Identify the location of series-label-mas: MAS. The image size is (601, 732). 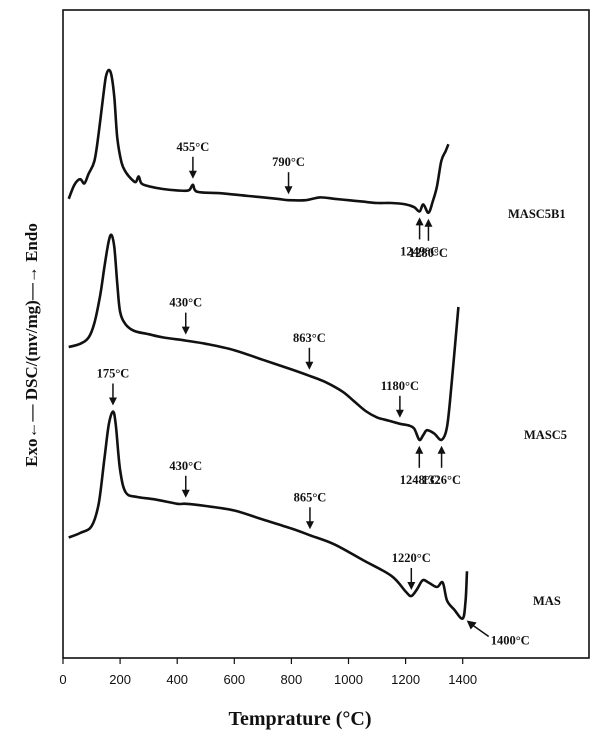
(547, 601).